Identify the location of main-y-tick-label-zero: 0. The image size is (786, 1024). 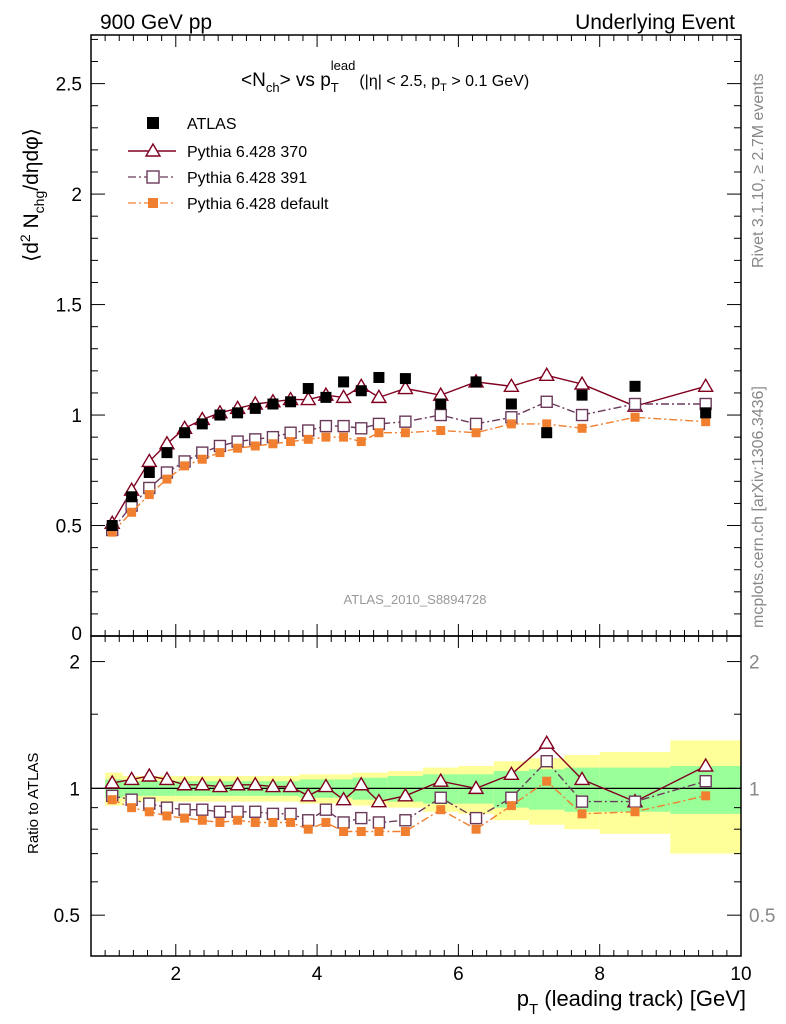
(76, 634).